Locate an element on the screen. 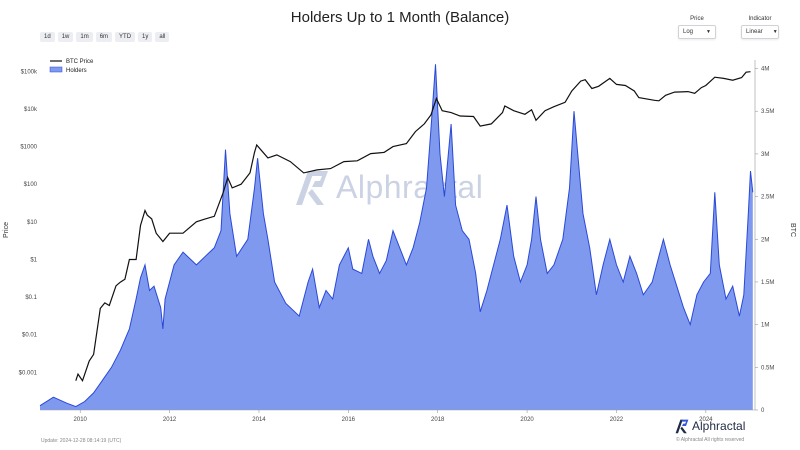 Image resolution: width=800 pixels, height=450 pixels. right-tick-label: 2M is located at coordinates (765, 240).